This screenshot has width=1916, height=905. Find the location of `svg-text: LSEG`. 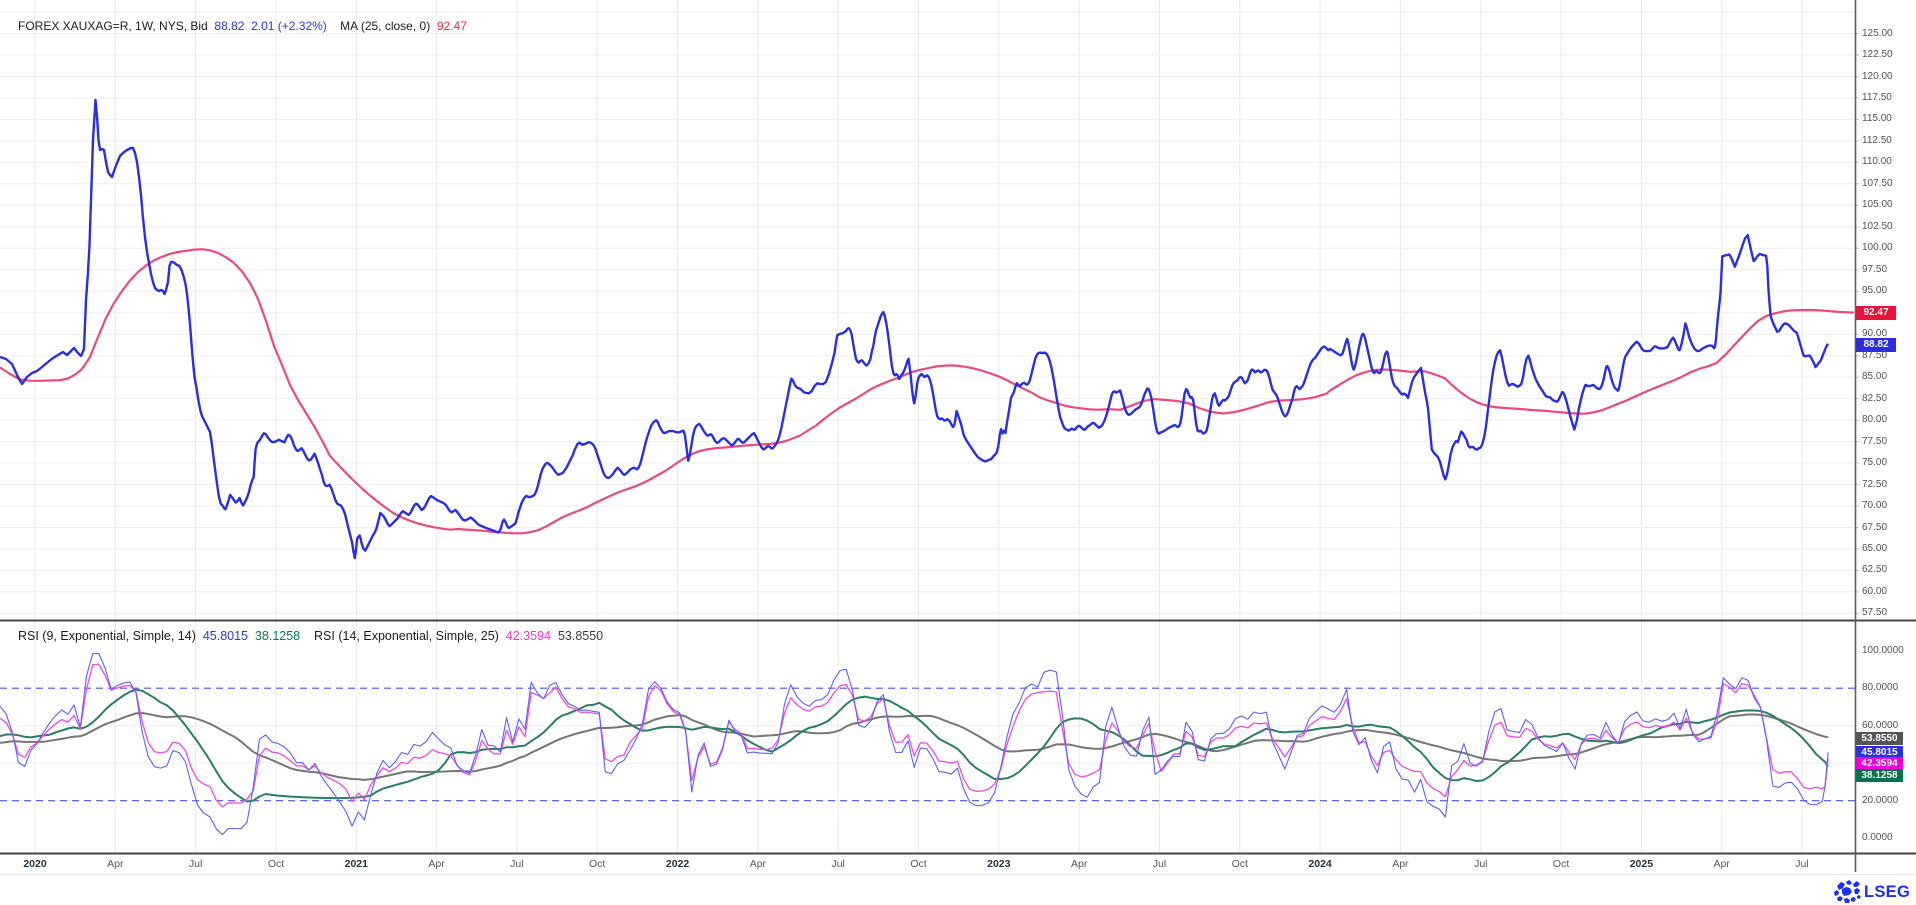

svg-text: LSEG is located at coordinates (1887, 892).